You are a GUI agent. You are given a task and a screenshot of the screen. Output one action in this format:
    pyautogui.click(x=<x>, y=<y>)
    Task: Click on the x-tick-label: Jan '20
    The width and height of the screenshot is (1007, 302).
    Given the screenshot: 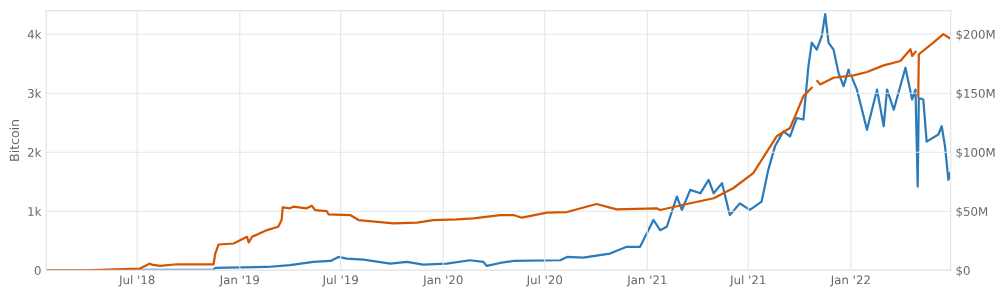 What is the action you would take?
    pyautogui.click(x=442, y=281)
    